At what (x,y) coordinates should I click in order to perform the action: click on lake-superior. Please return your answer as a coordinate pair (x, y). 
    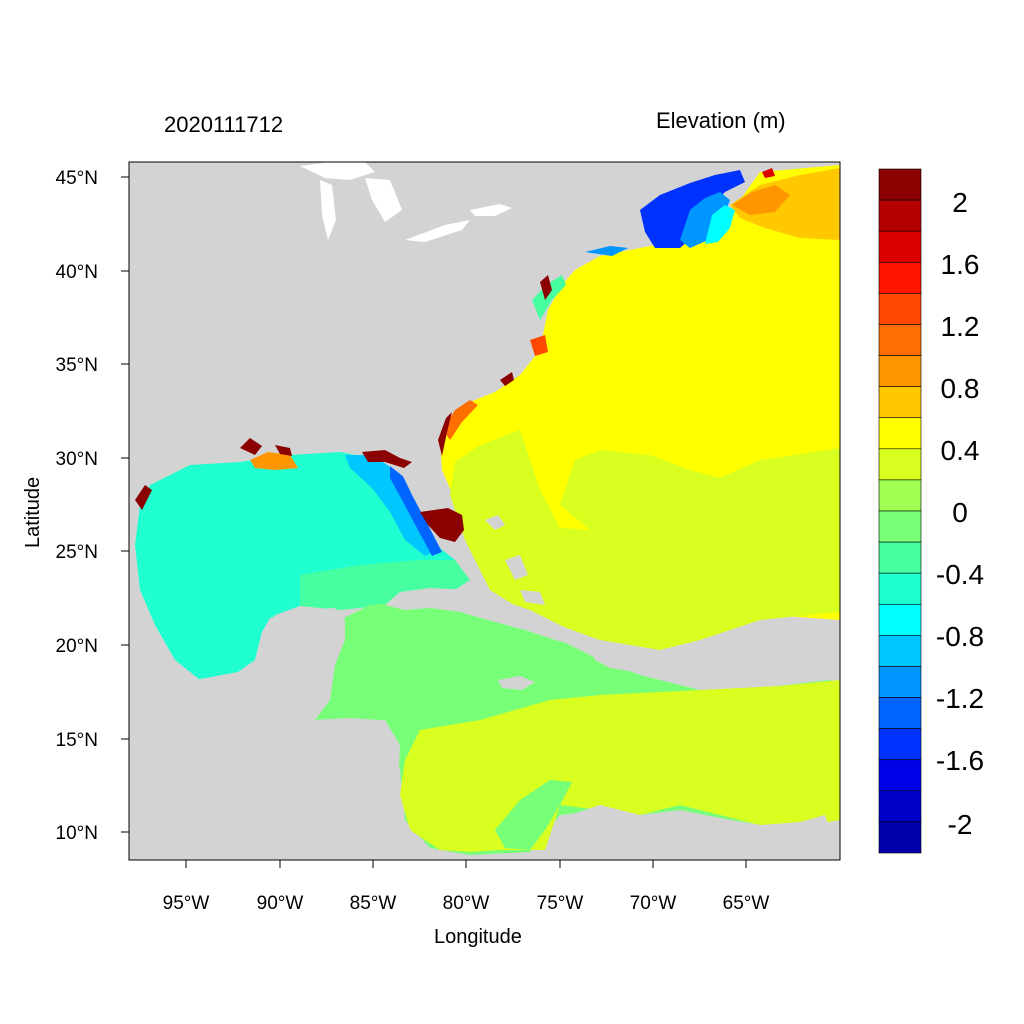
    Looking at the image, I should click on (337, 171).